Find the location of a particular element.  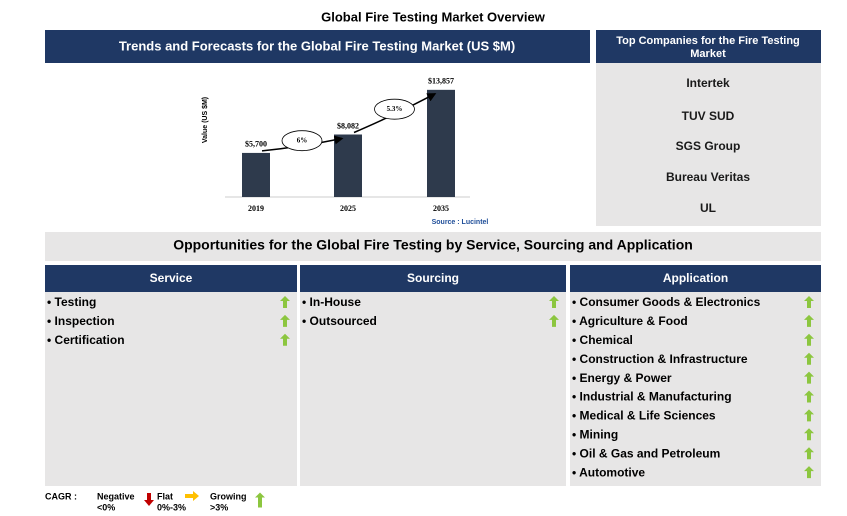

opportunities-bar is located at coordinates (433, 246).